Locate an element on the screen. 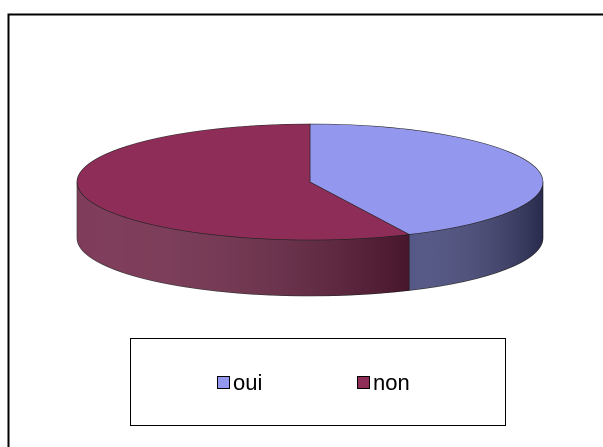 The width and height of the screenshot is (603, 447). legend-label: oui is located at coordinates (247, 382).